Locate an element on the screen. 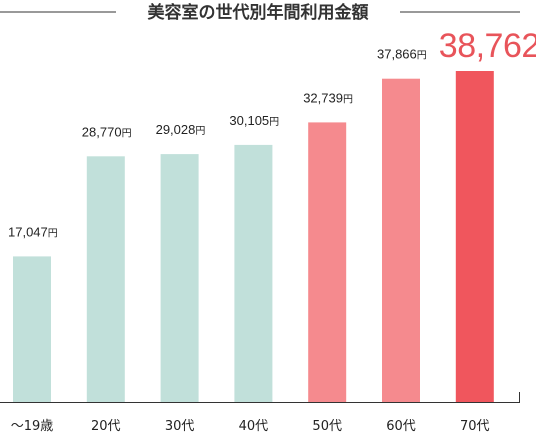  x-tick-label-6: 70代 is located at coordinates (475, 426).